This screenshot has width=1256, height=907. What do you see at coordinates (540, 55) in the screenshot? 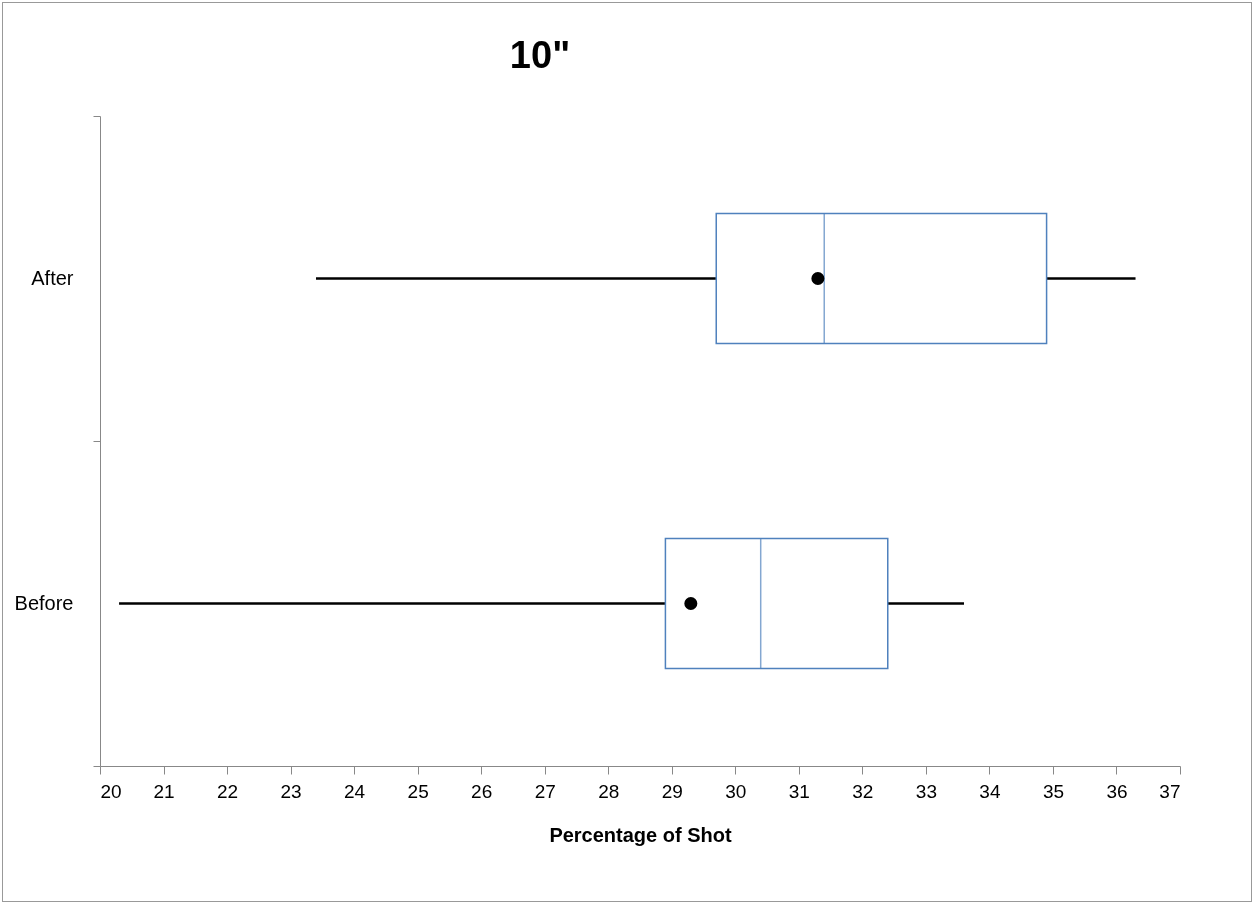
I see `chart-title: 10"` at bounding box center [540, 55].